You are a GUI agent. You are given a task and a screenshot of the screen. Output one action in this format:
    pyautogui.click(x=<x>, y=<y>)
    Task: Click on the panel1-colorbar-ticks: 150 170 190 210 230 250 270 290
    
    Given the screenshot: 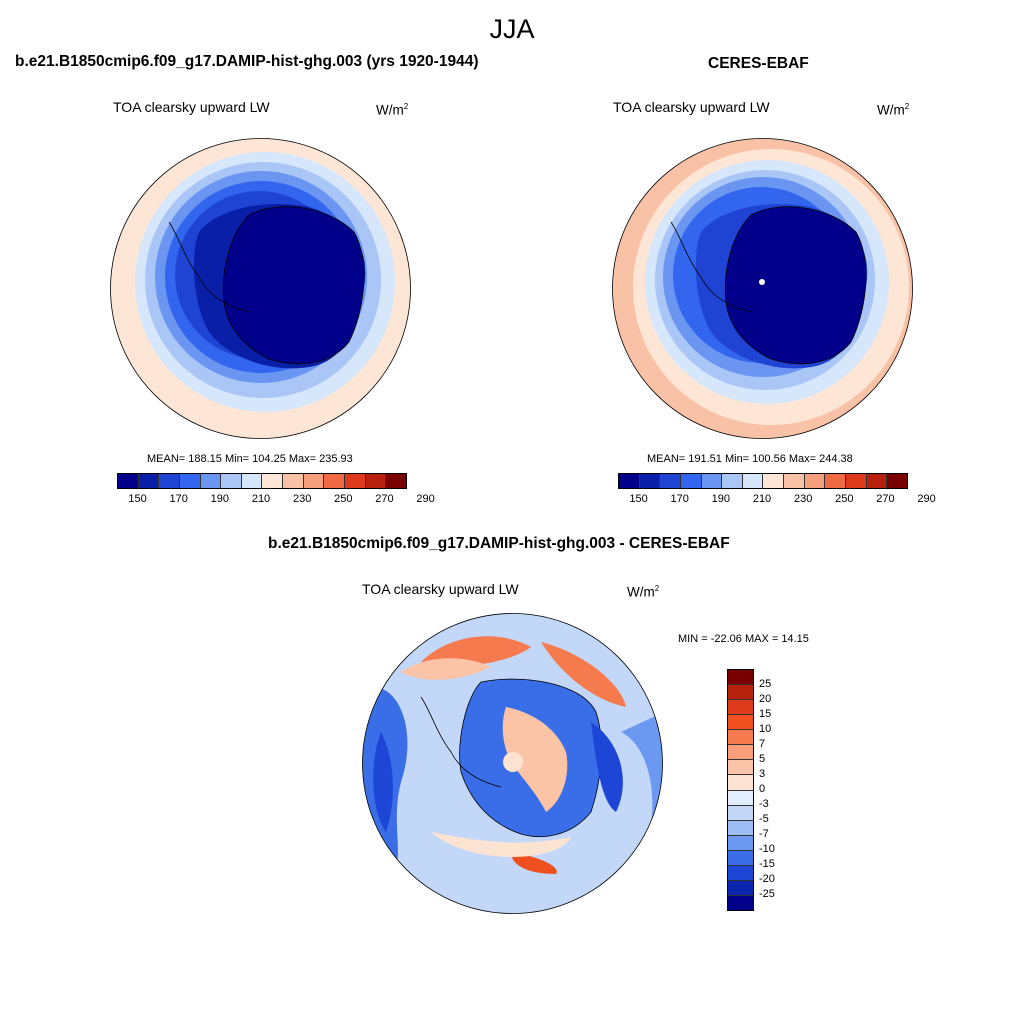 What is the action you would take?
    pyautogui.click(x=275, y=500)
    